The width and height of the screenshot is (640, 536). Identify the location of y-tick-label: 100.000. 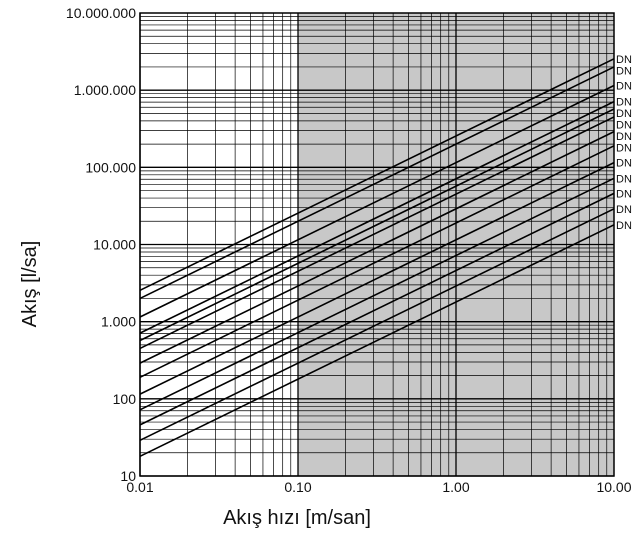
(110, 167).